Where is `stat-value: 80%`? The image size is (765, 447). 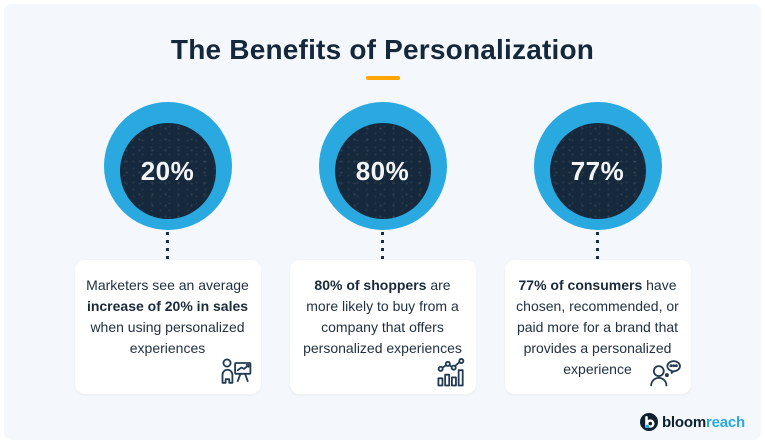
stat-value: 80% is located at coordinates (382, 170).